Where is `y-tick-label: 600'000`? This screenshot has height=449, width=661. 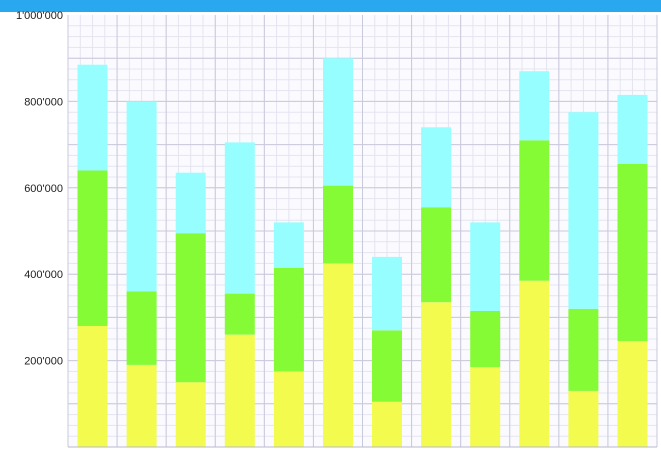
y-tick-label: 600'000 is located at coordinates (43, 189).